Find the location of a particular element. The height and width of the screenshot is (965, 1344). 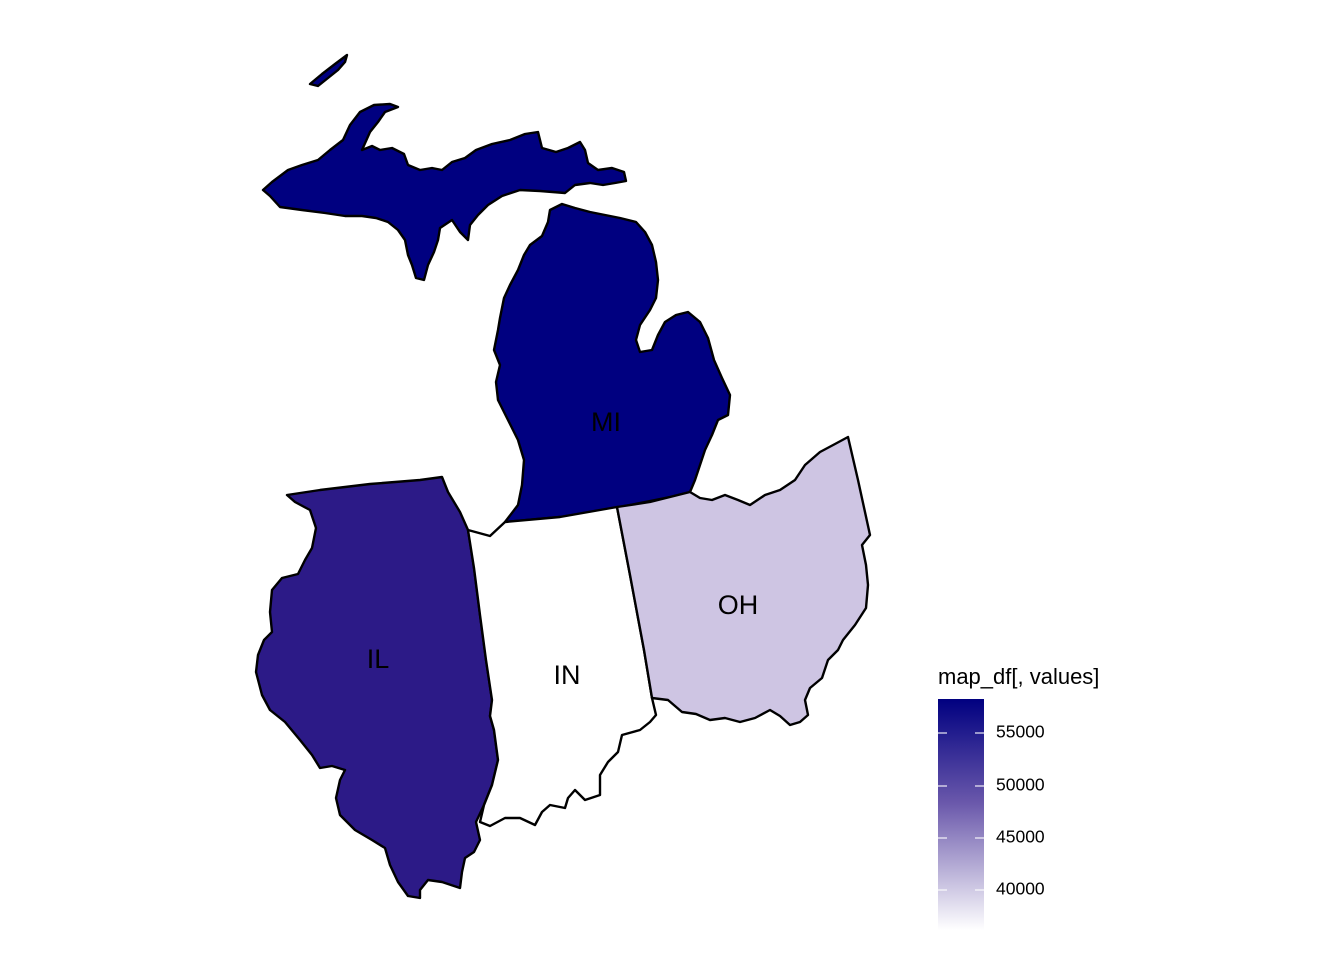

legend-tick-label: 40000 is located at coordinates (1020, 889).